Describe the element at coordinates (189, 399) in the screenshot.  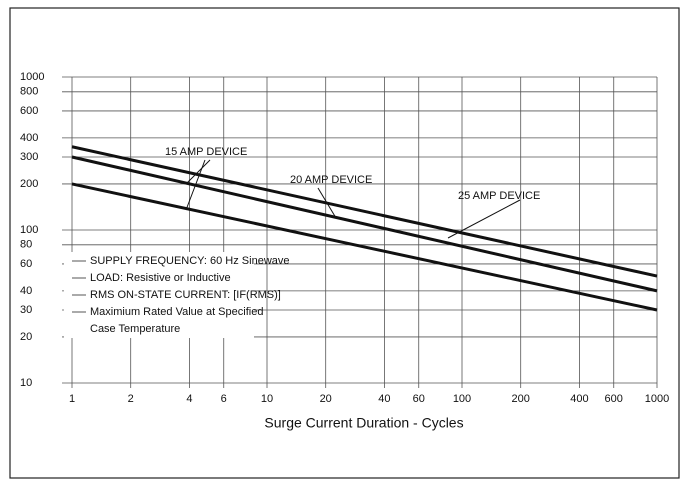
I see `x-tick-label: 4` at that location.